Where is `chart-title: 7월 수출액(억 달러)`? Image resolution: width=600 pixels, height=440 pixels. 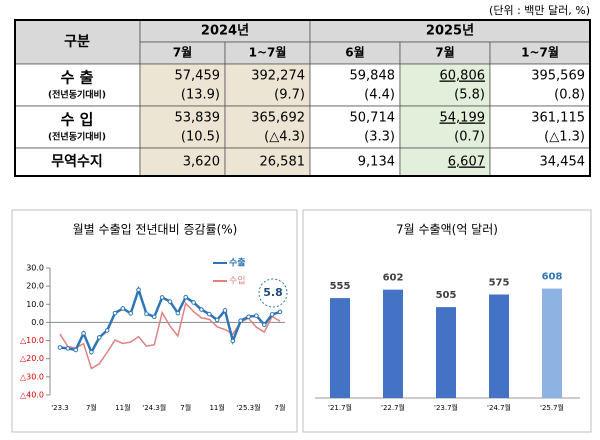 chart-title: 7월 수출액(억 달러) is located at coordinates (447, 230).